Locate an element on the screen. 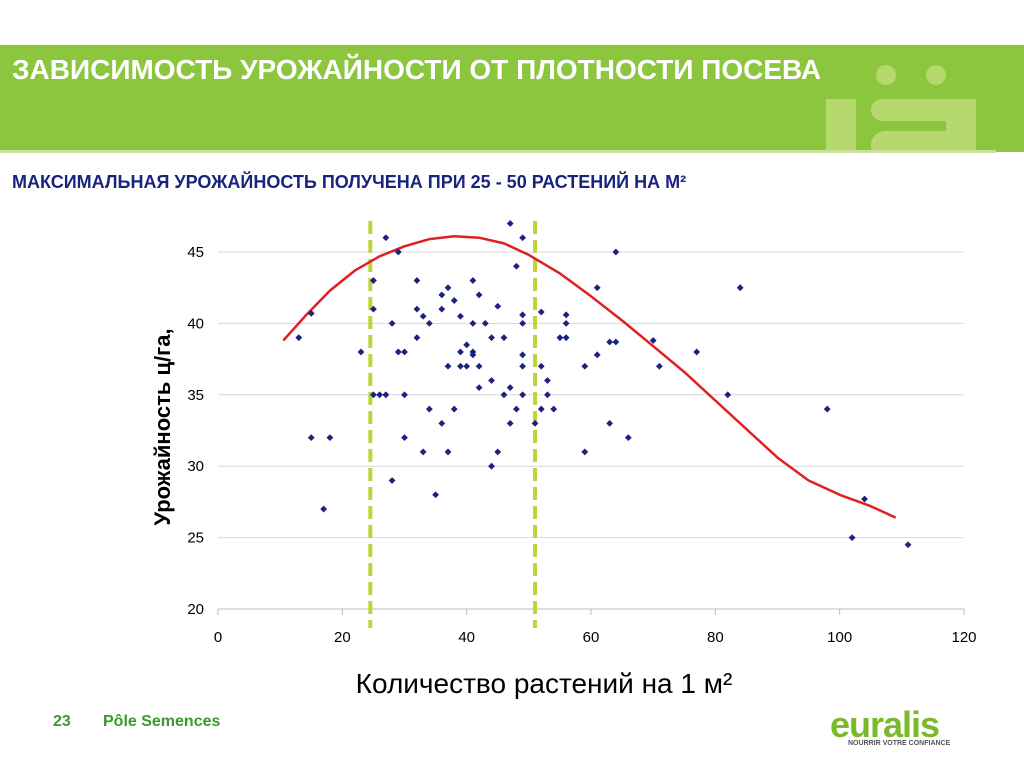 Image resolution: width=1024 pixels, height=768 pixels. euralis-logo: euralis NOURRIR VOTRE CONFIANCE is located at coordinates (890, 725).